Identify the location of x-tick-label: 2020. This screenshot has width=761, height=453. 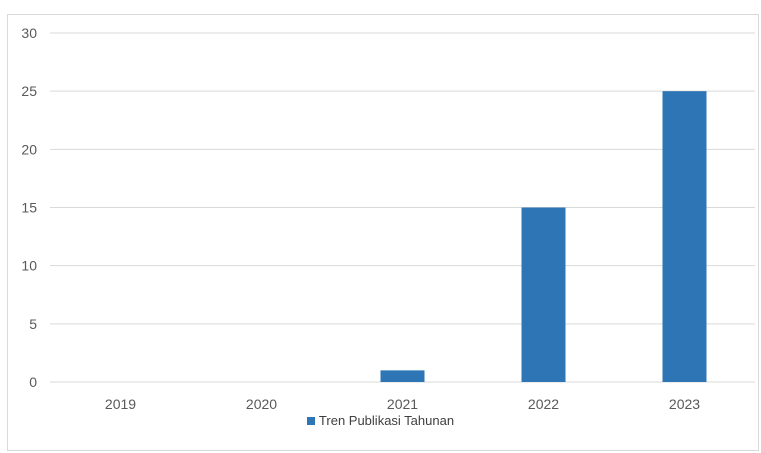
(261, 404).